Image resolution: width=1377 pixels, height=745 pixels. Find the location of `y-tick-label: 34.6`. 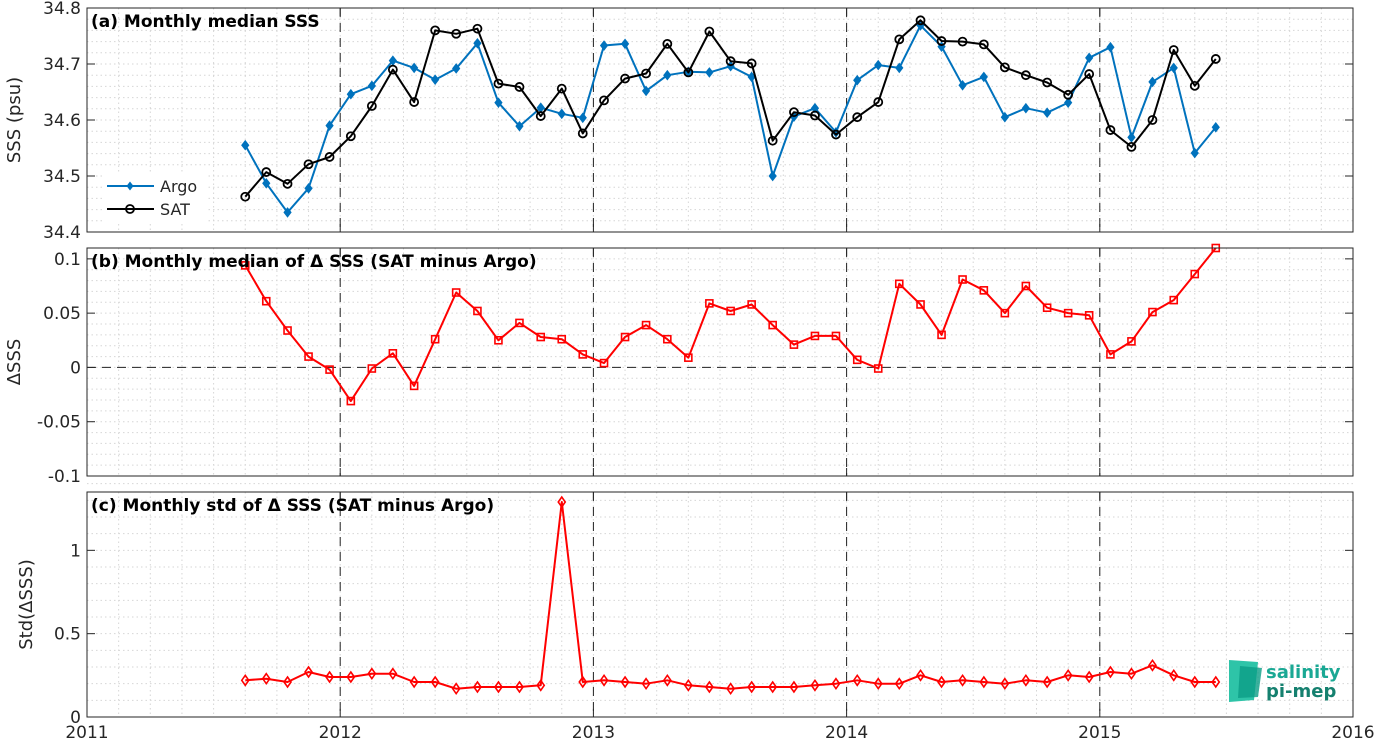

y-tick-label: 34.6 is located at coordinates (62, 121).